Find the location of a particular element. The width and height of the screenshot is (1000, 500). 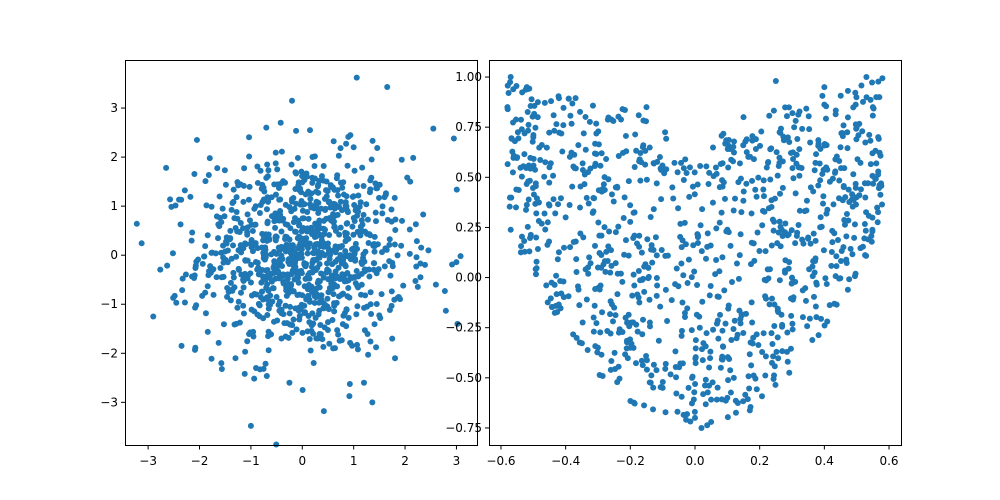

x-tick-label: −2 is located at coordinates (200, 461).